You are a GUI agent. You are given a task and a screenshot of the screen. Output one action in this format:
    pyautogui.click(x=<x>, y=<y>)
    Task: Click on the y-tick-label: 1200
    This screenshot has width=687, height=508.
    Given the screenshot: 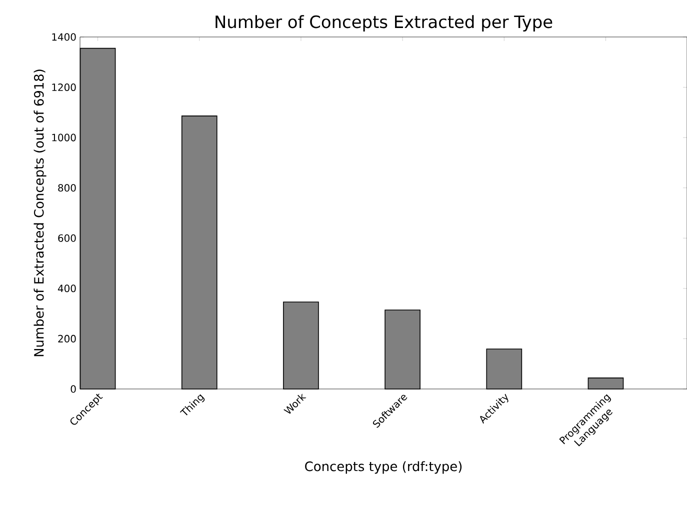 What is the action you would take?
    pyautogui.click(x=64, y=87)
    